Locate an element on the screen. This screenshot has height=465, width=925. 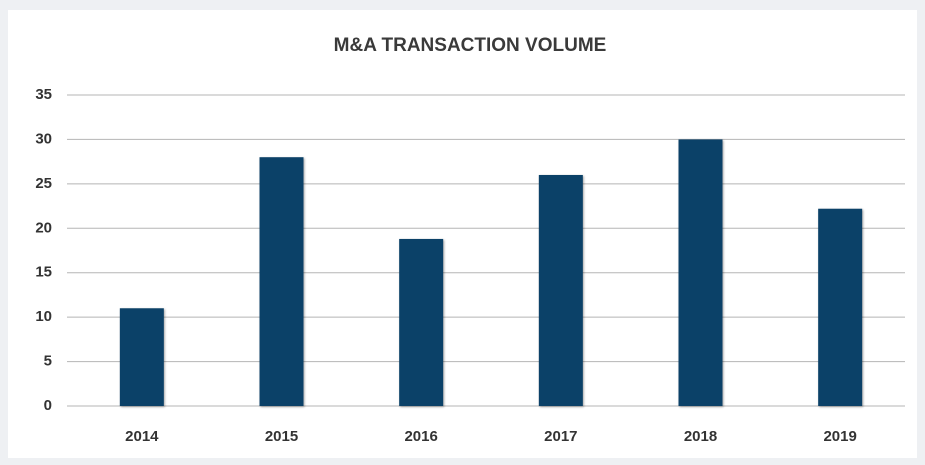
x-tick-label: 2017 is located at coordinates (560, 436).